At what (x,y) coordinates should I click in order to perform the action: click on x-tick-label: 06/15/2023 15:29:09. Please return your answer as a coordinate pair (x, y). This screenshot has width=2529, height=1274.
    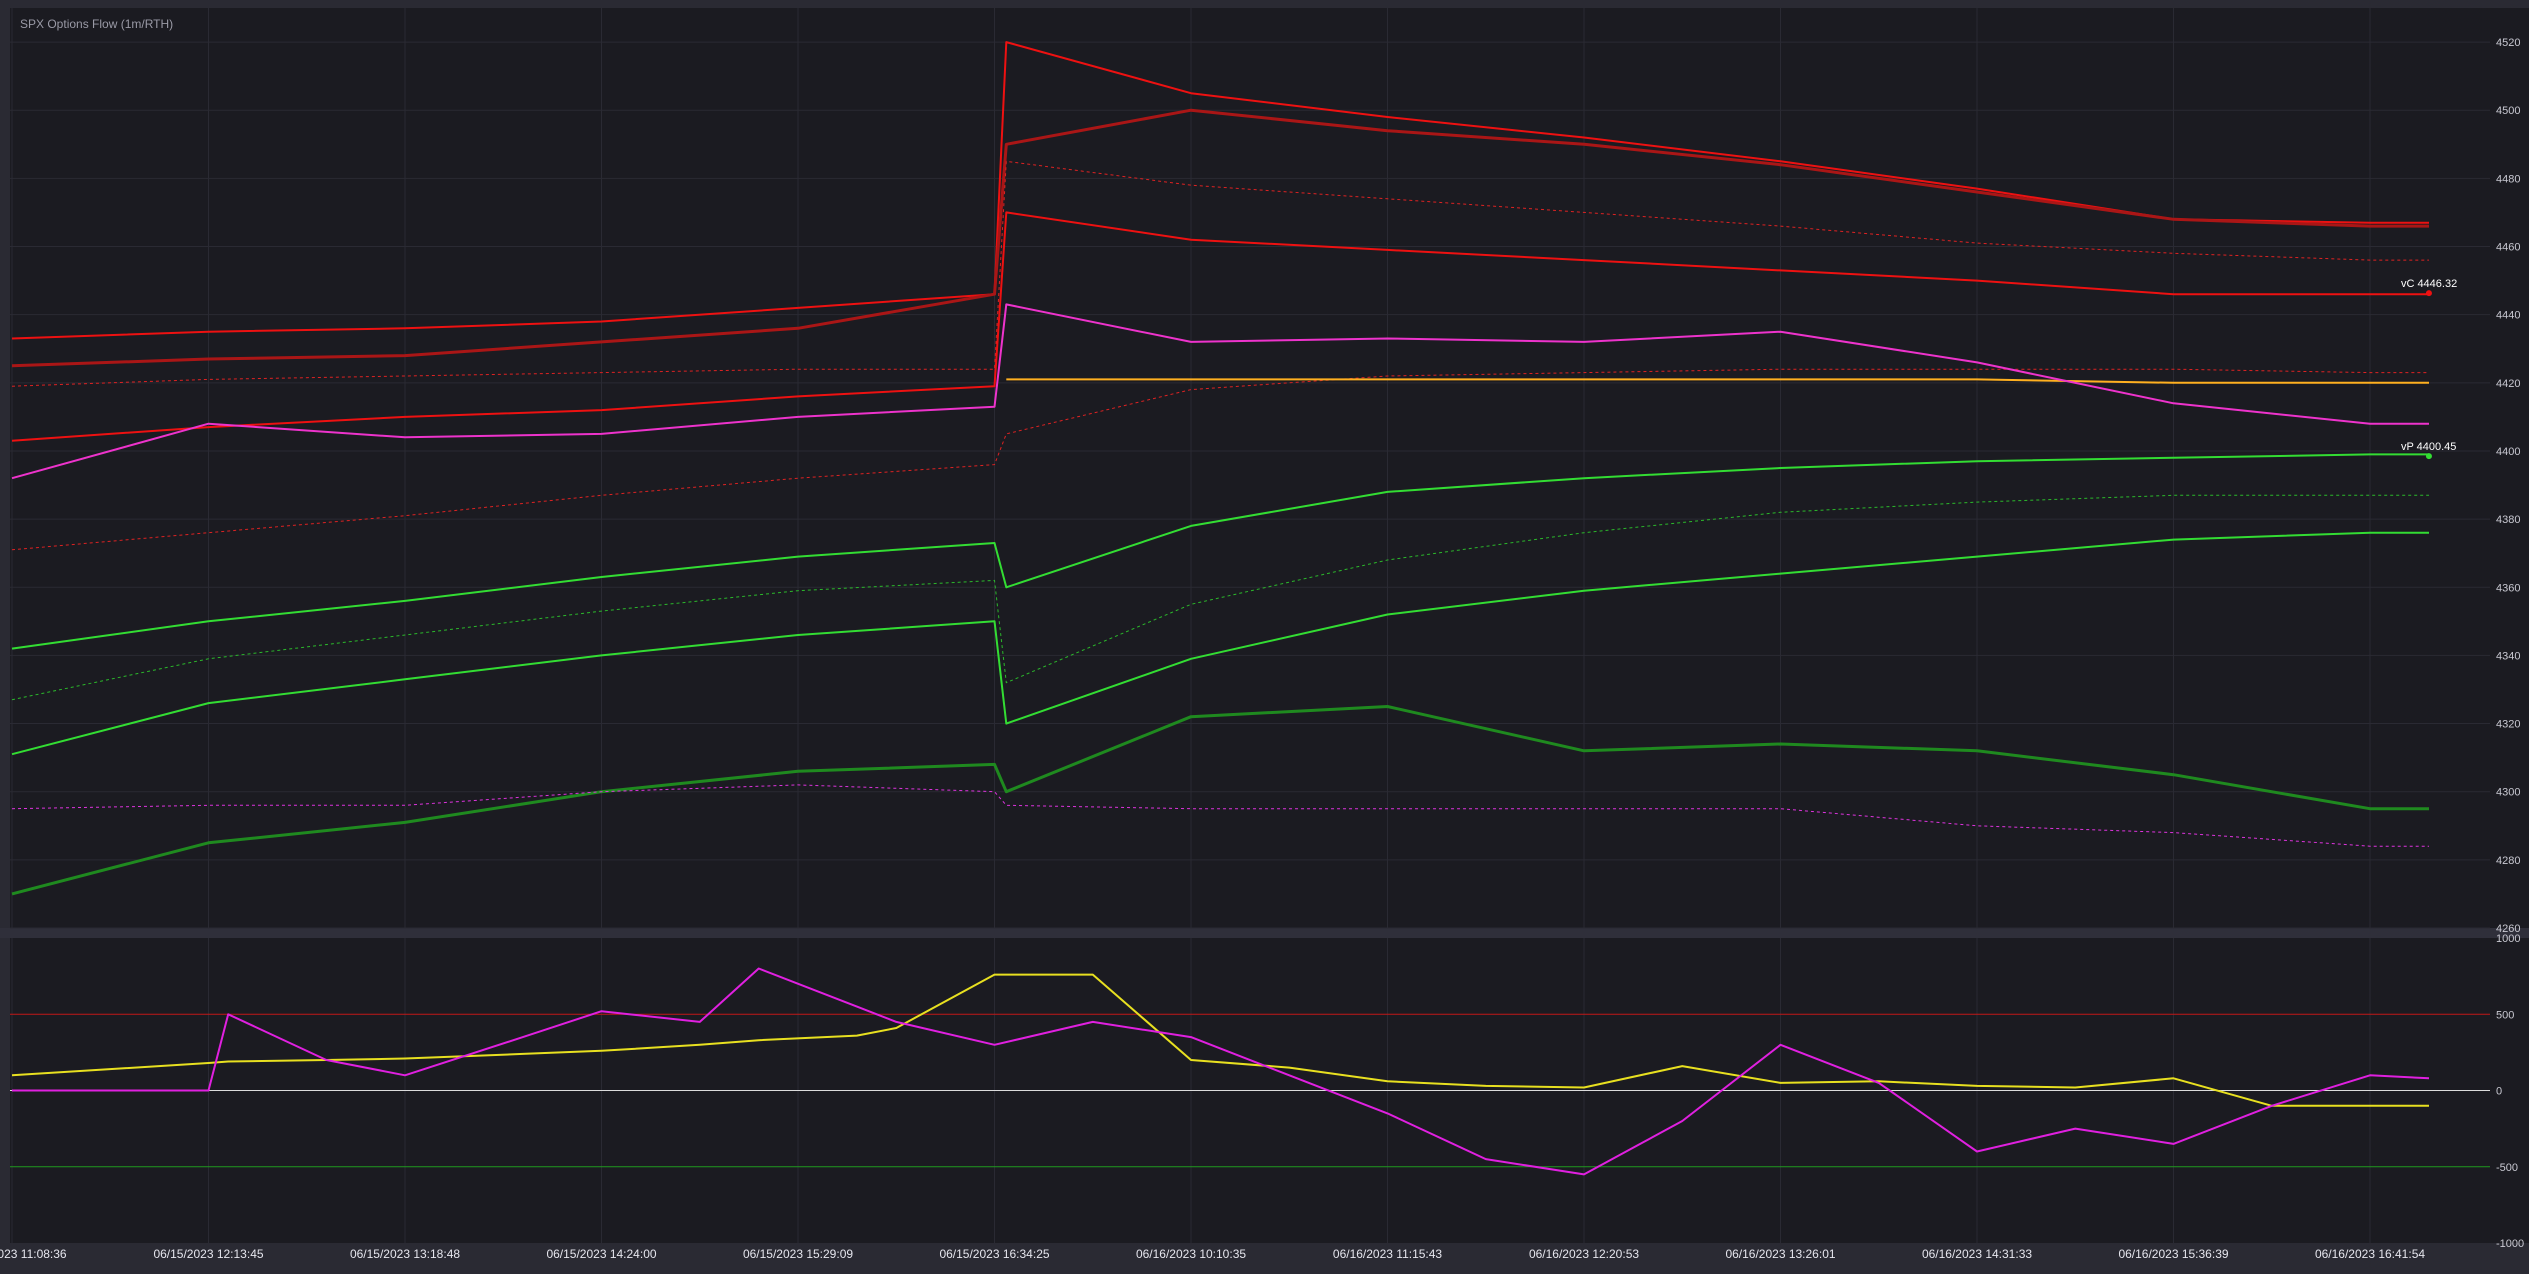
    Looking at the image, I should click on (798, 1254).